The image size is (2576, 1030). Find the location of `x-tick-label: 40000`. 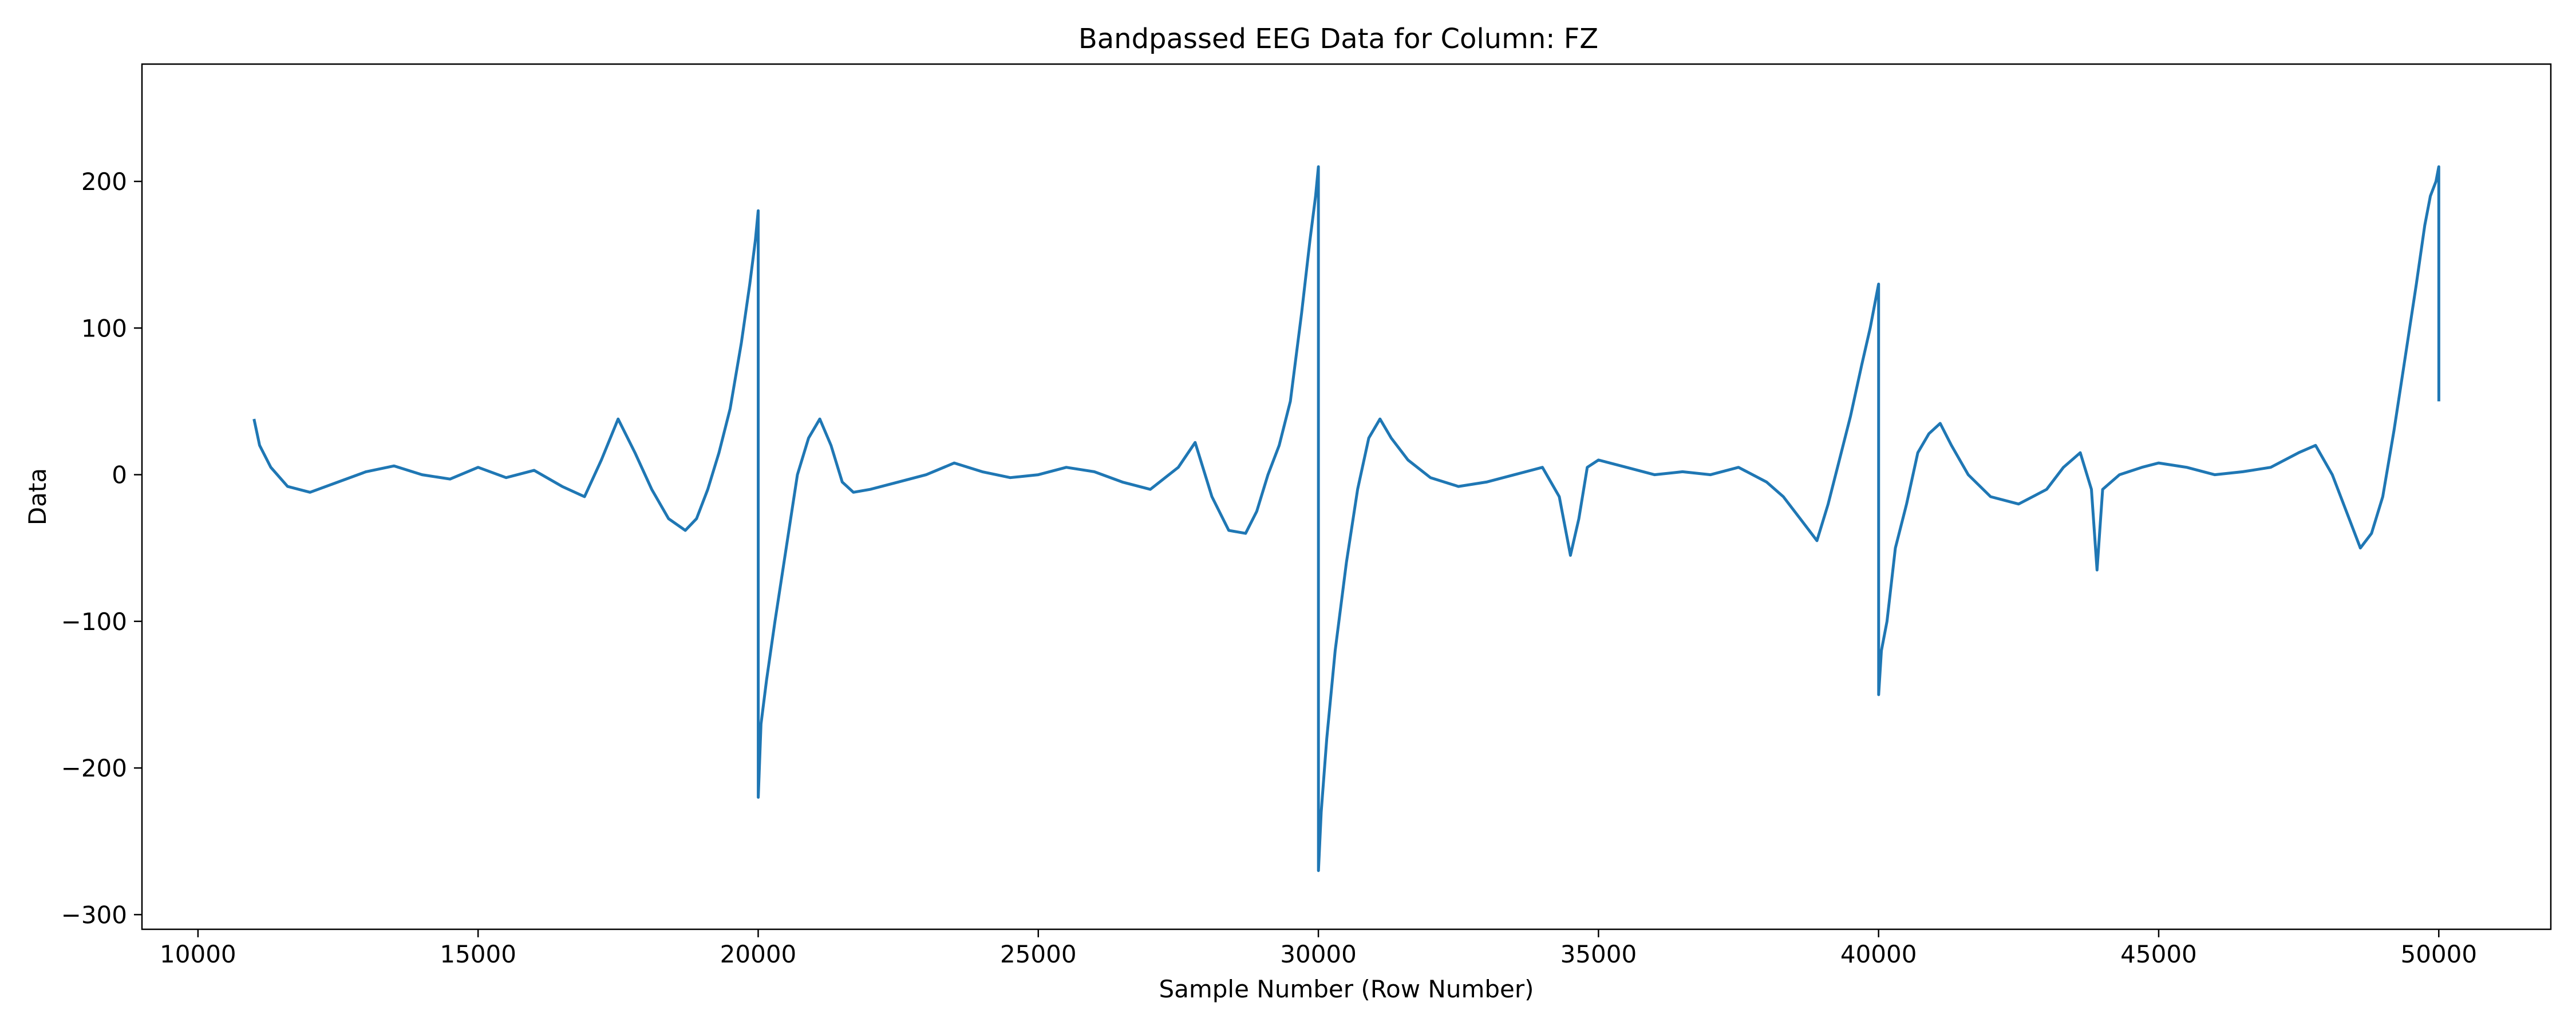

x-tick-label: 40000 is located at coordinates (1878, 954).